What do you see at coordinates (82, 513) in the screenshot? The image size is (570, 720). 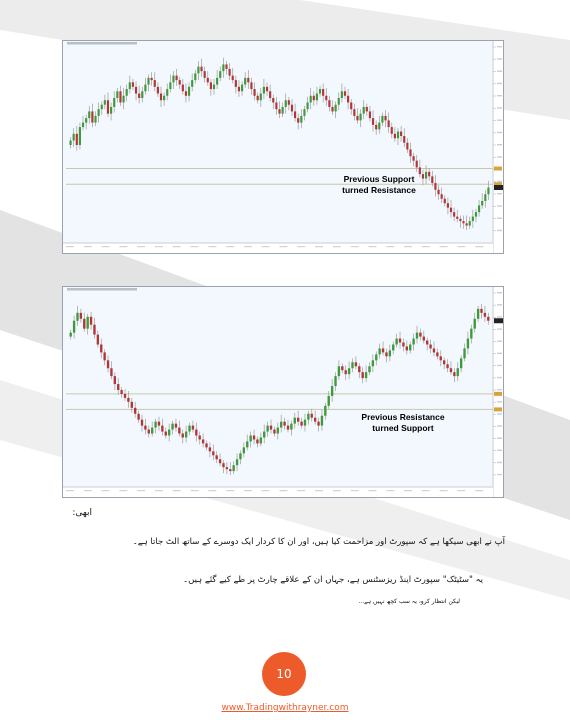 I see `section-heading: ابھی:` at bounding box center [82, 513].